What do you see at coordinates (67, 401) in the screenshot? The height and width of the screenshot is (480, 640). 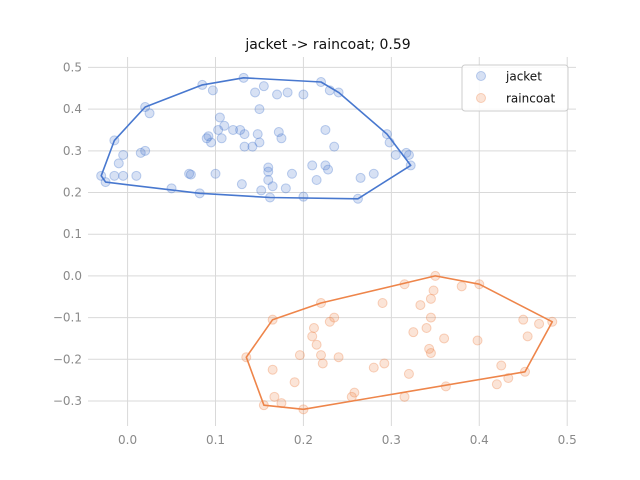 I see `y-tick-label: −0.3` at bounding box center [67, 401].